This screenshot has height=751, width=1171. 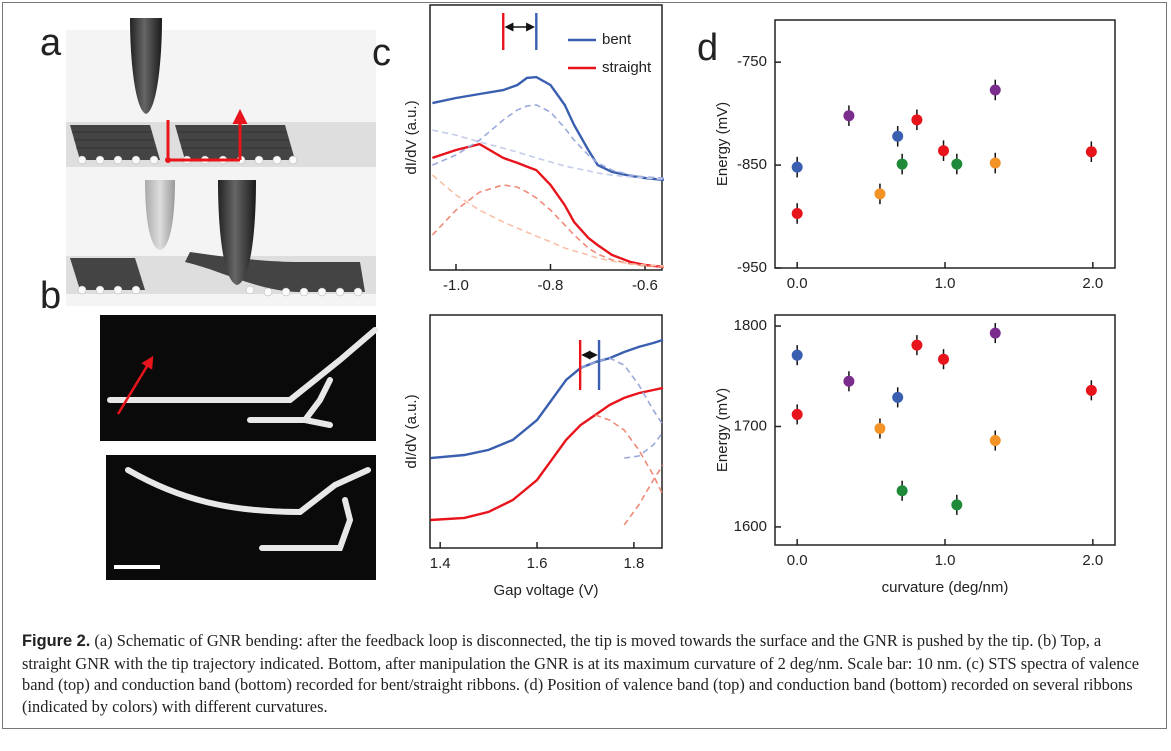 What do you see at coordinates (633, 563) in the screenshot?
I see `x-tick-label: 1.8` at bounding box center [633, 563].